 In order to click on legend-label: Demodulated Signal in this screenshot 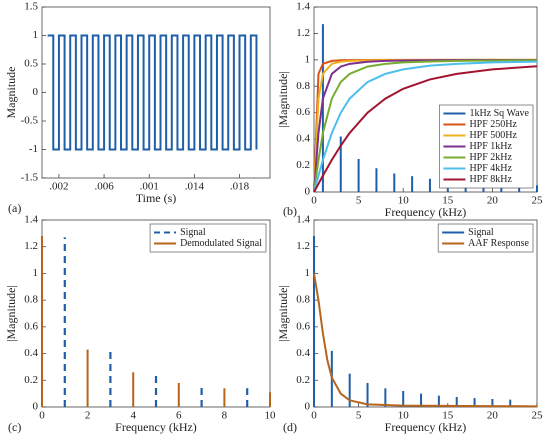, I will do `click(221, 243)`.